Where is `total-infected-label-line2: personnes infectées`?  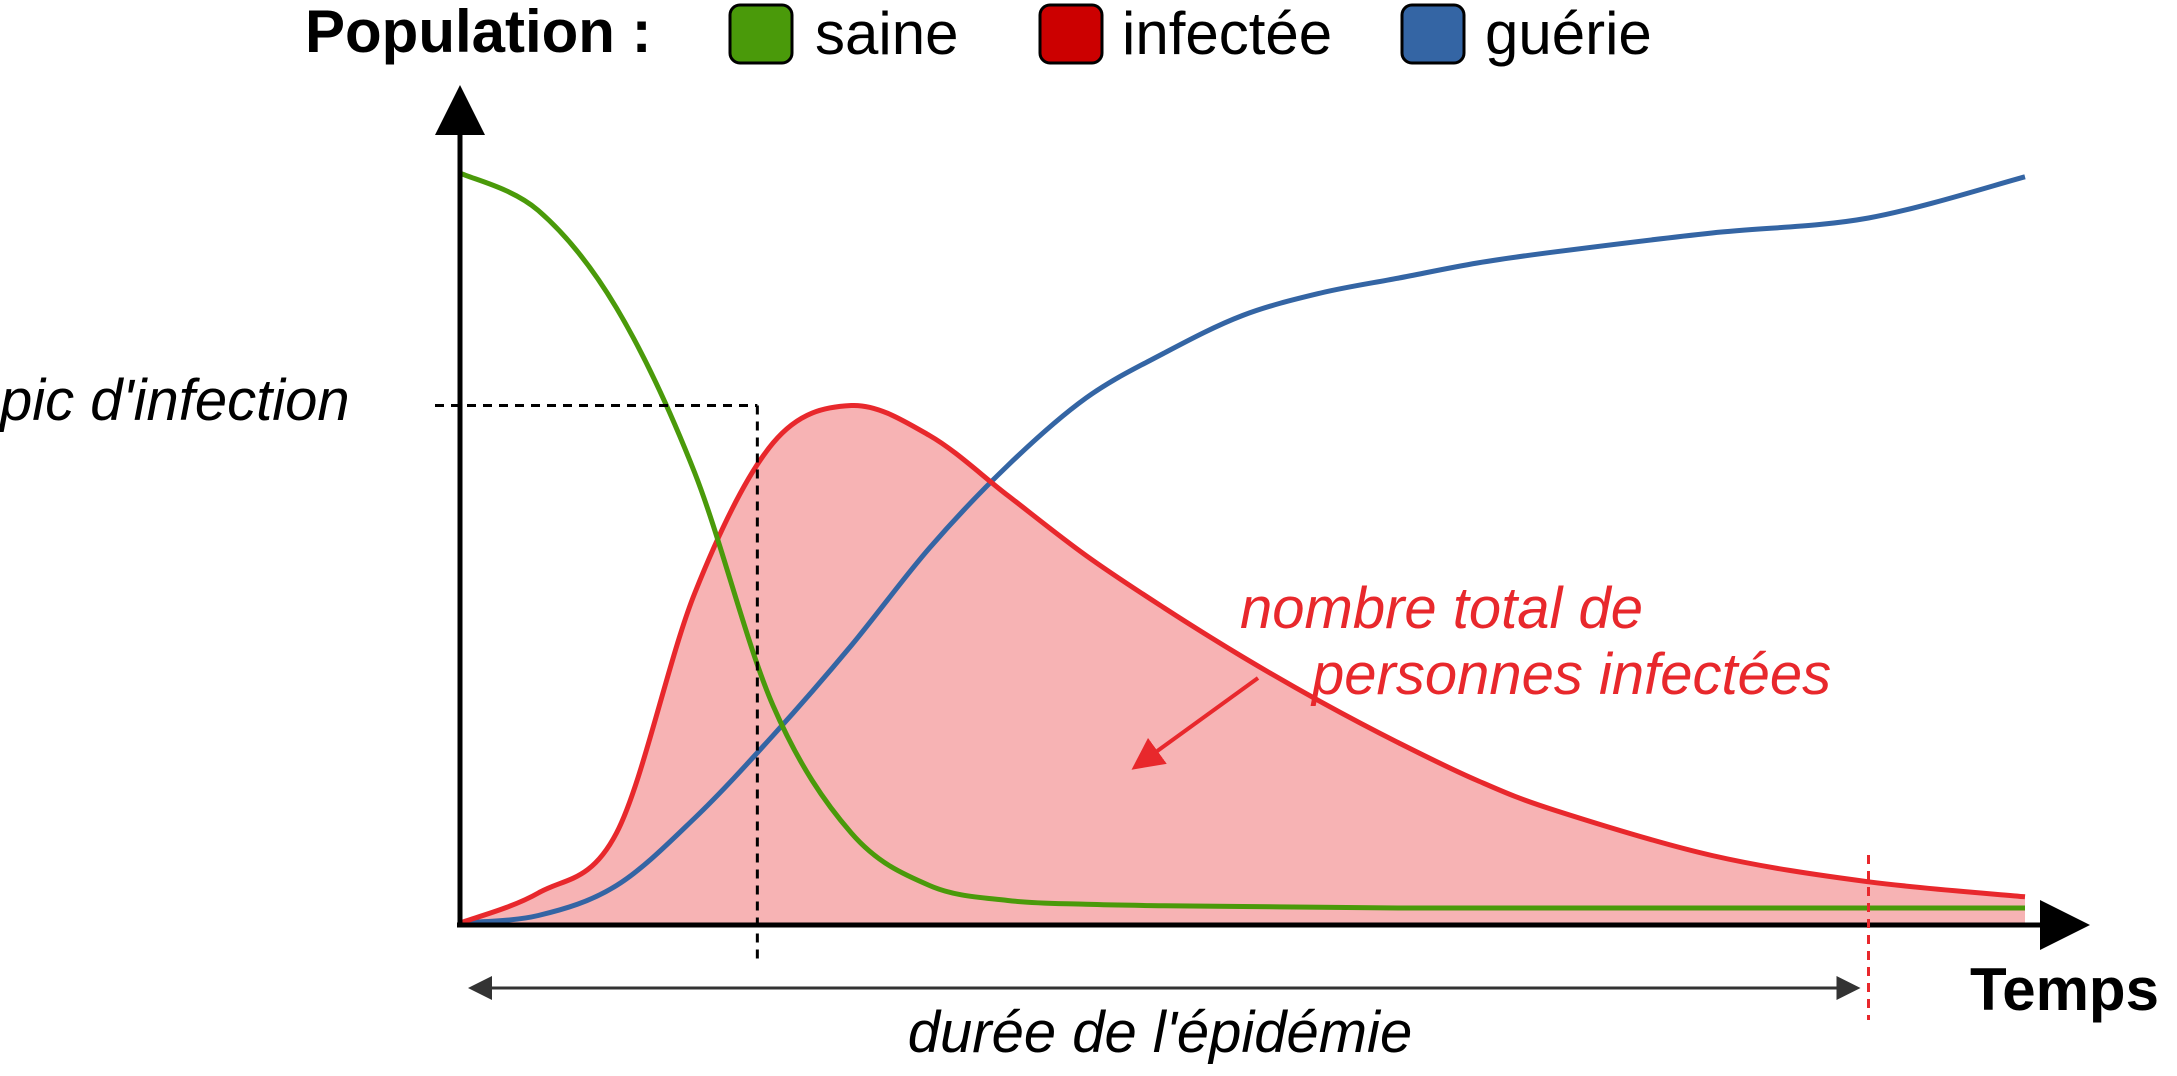 total-infected-label-line2: personnes infectées is located at coordinates (1570, 674).